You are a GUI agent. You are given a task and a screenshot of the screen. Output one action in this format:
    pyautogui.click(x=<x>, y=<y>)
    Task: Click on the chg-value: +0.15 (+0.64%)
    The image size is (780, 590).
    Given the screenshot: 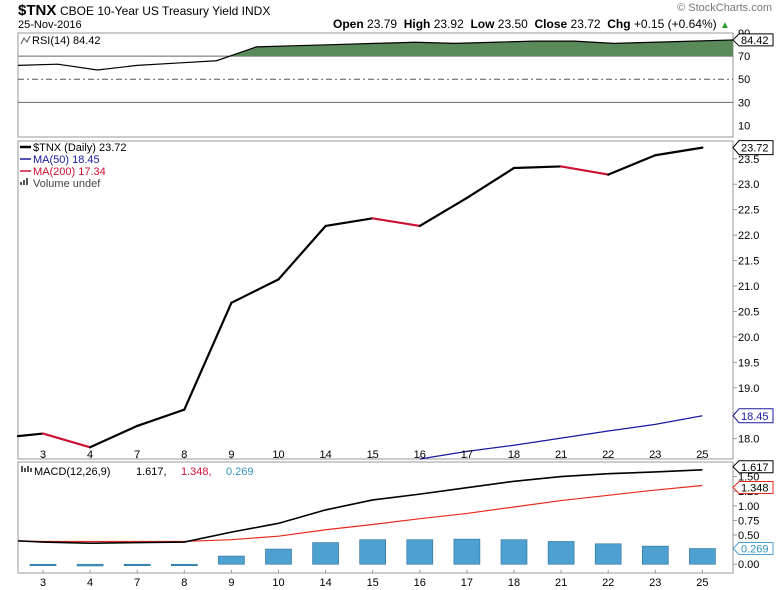 What is the action you would take?
    pyautogui.click(x=675, y=24)
    